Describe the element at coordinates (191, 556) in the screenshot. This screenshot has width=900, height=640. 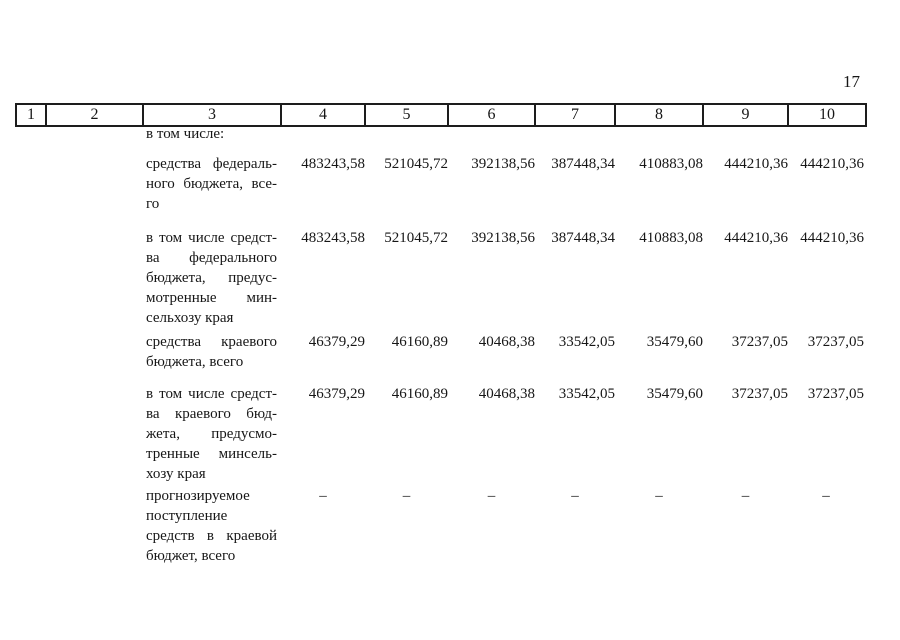
I see `row-label-line: бюджет, всего` at that location.